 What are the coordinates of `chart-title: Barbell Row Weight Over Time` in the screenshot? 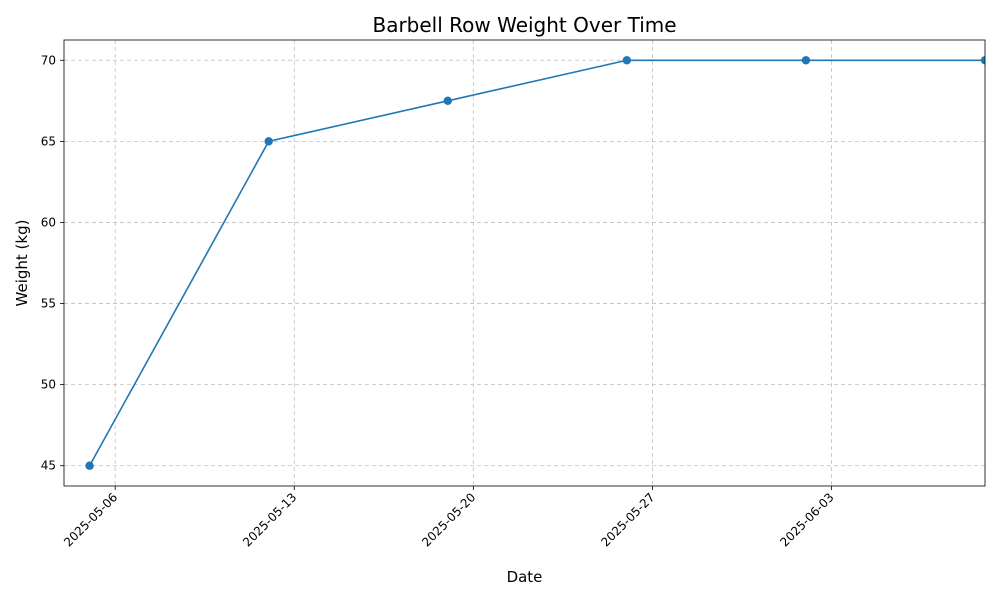 It's located at (524, 25).